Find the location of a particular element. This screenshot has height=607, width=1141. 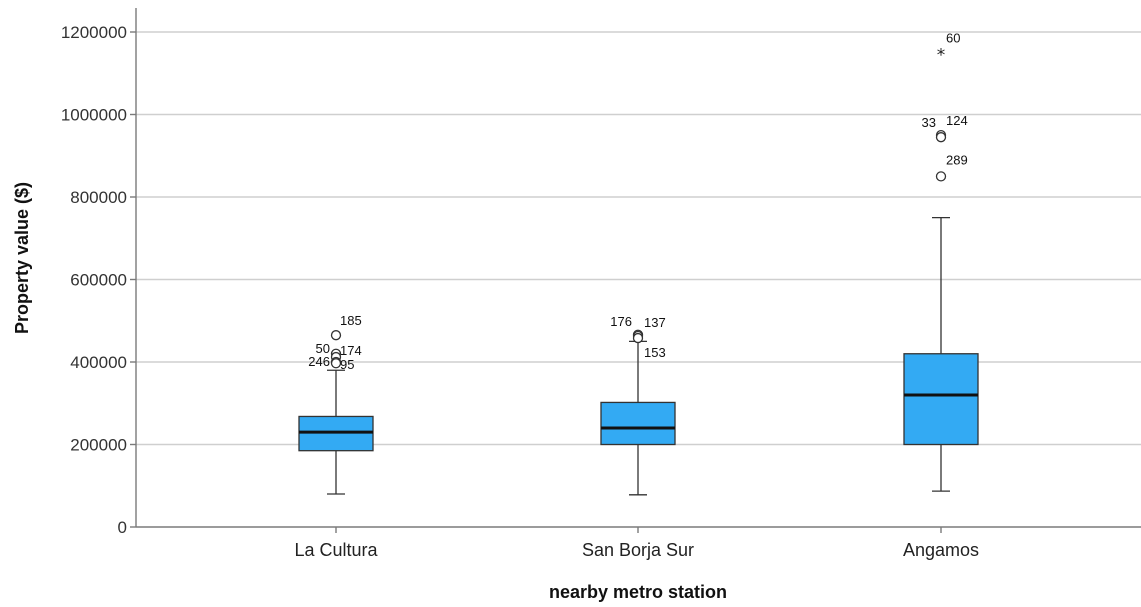

x-axis-title: nearby metro station is located at coordinates (638, 592).